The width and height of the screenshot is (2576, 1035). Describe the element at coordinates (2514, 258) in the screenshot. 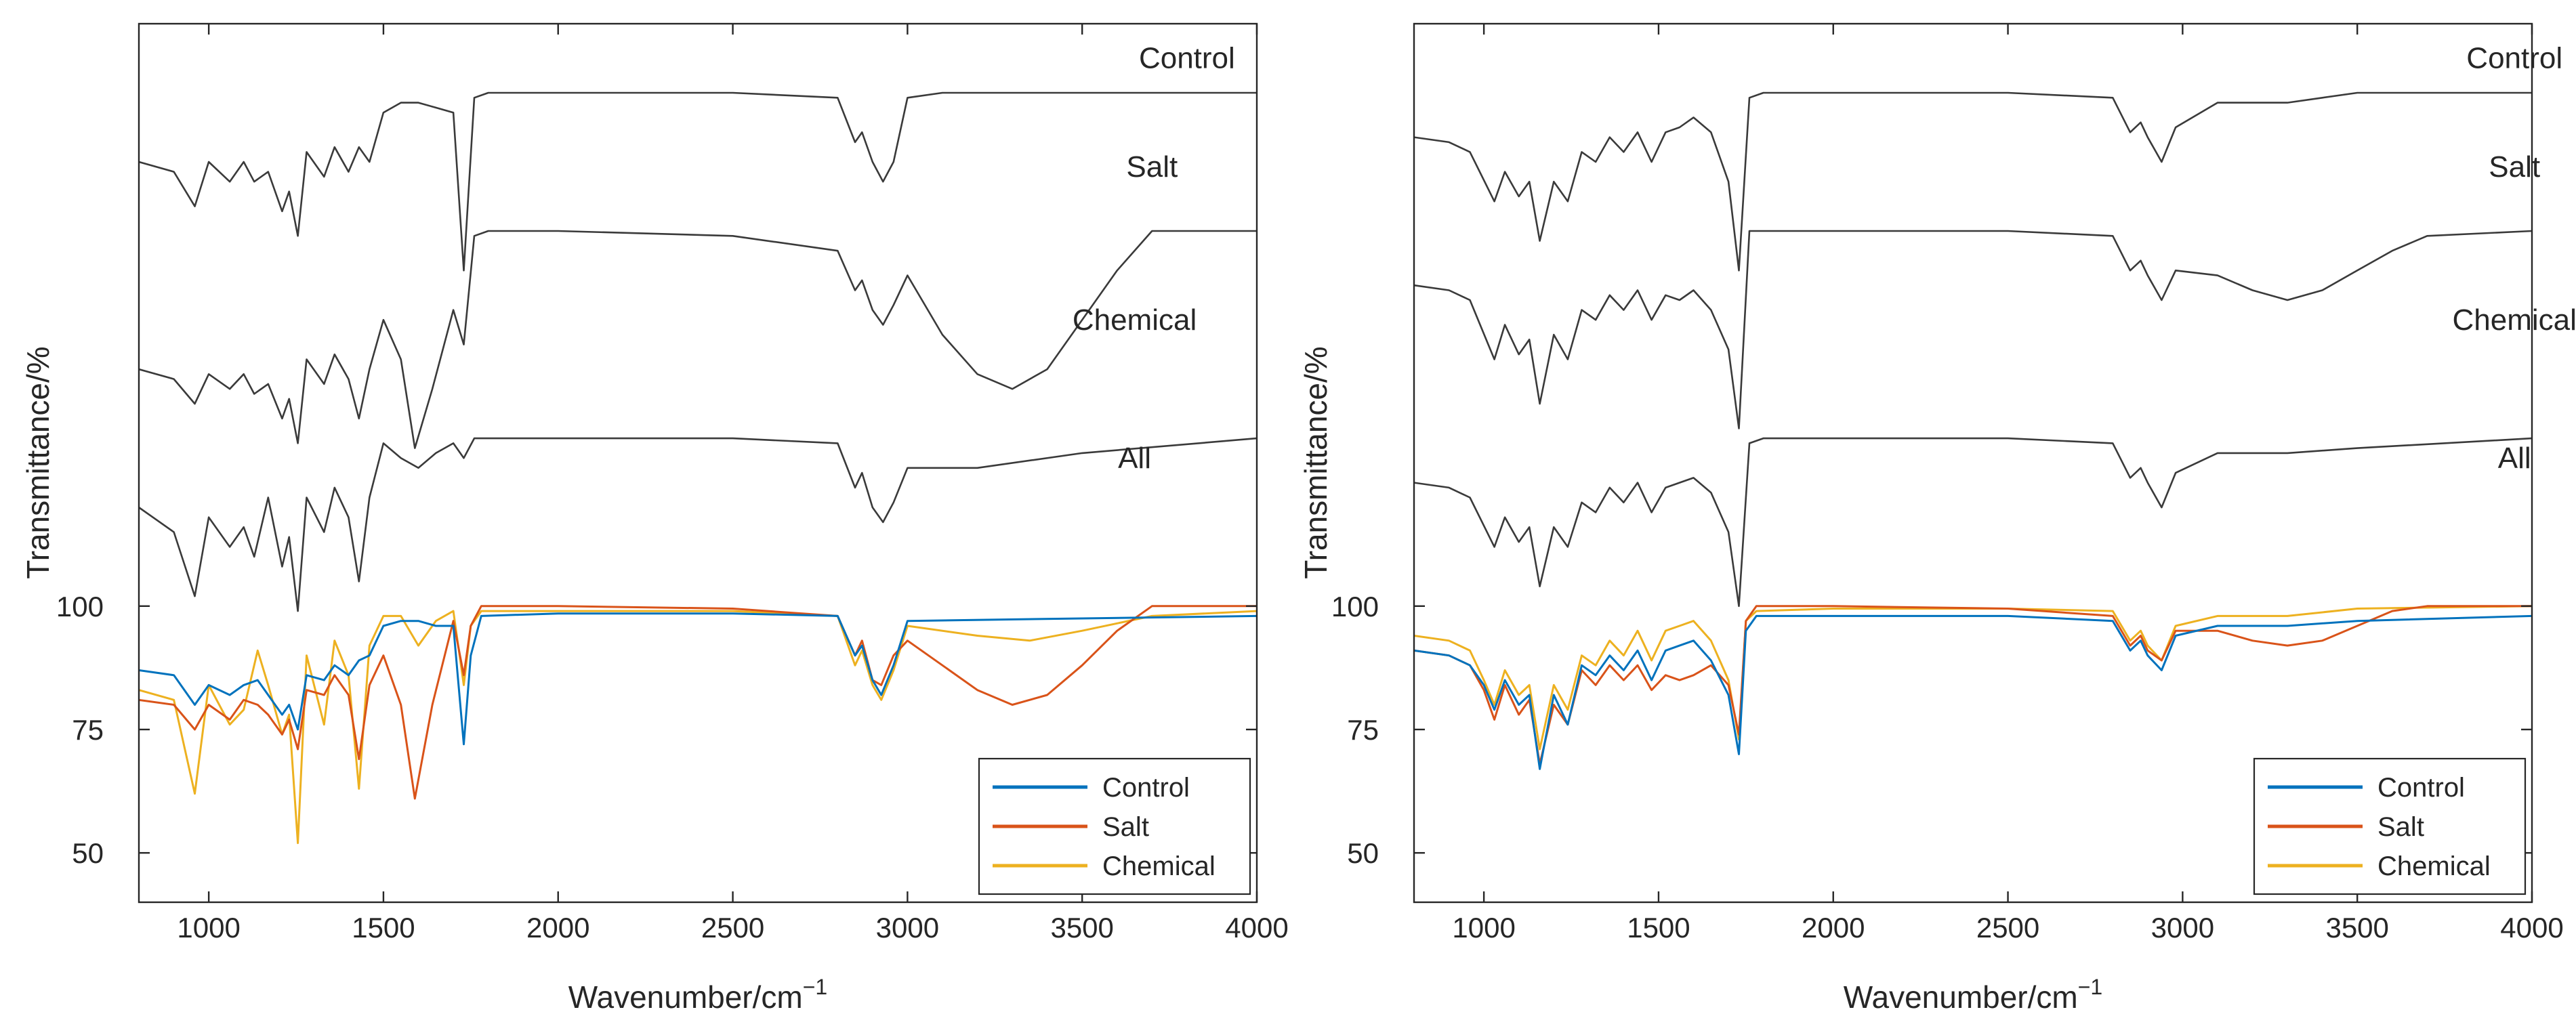

I see `right-stack-labels: Control Salt Chemical All` at that location.